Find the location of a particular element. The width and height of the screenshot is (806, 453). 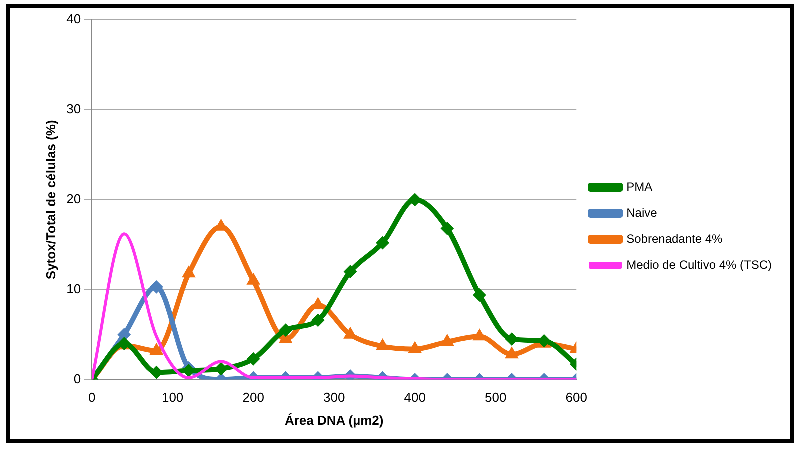

y-axis-title: Sytox/Total de células (%) is located at coordinates (50, 200).